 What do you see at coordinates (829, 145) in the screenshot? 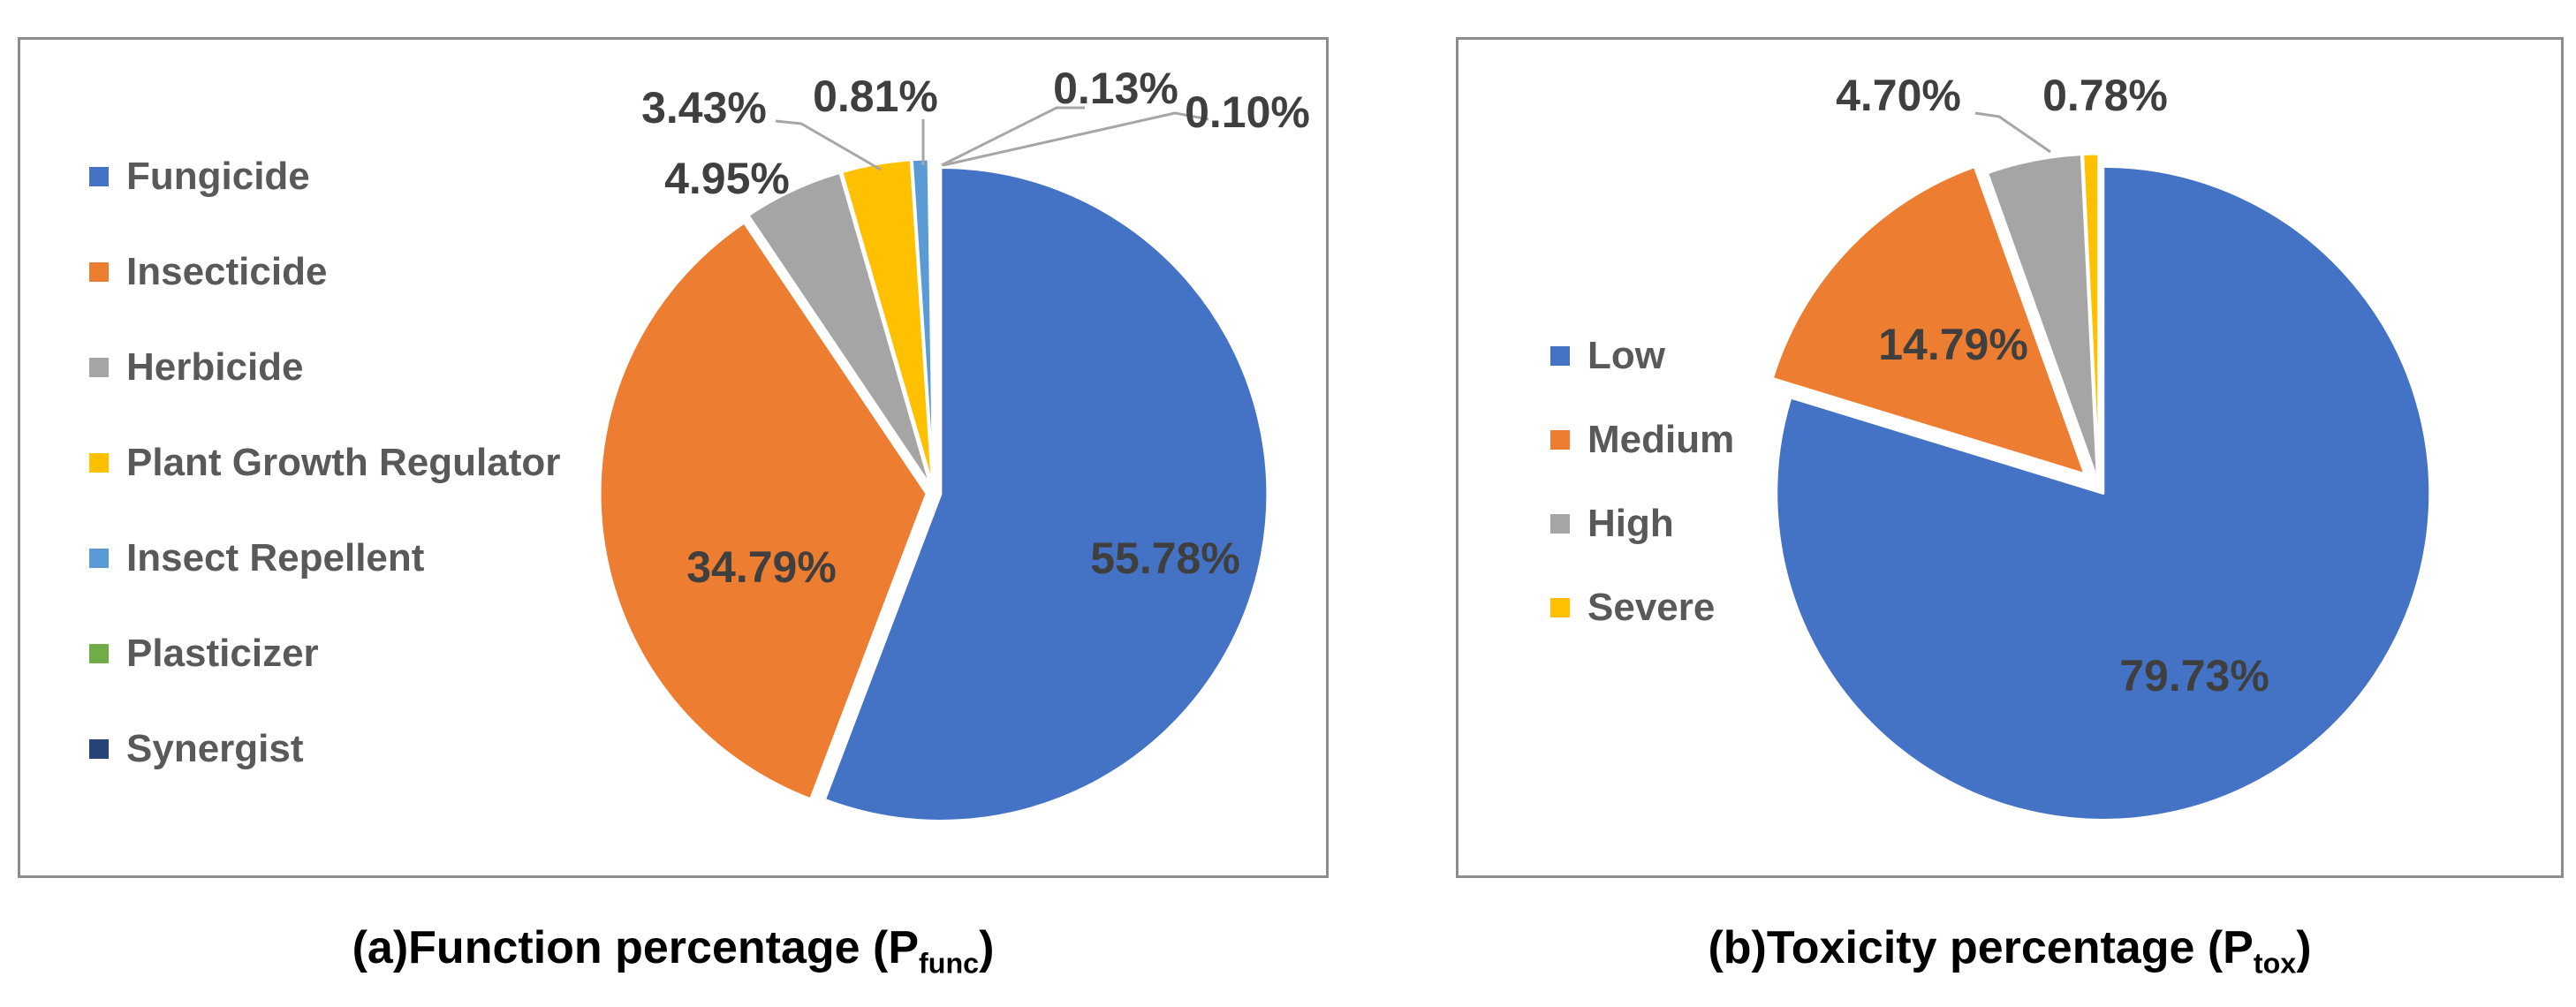
I see `leader-line-plant-growth-regulator` at bounding box center [829, 145].